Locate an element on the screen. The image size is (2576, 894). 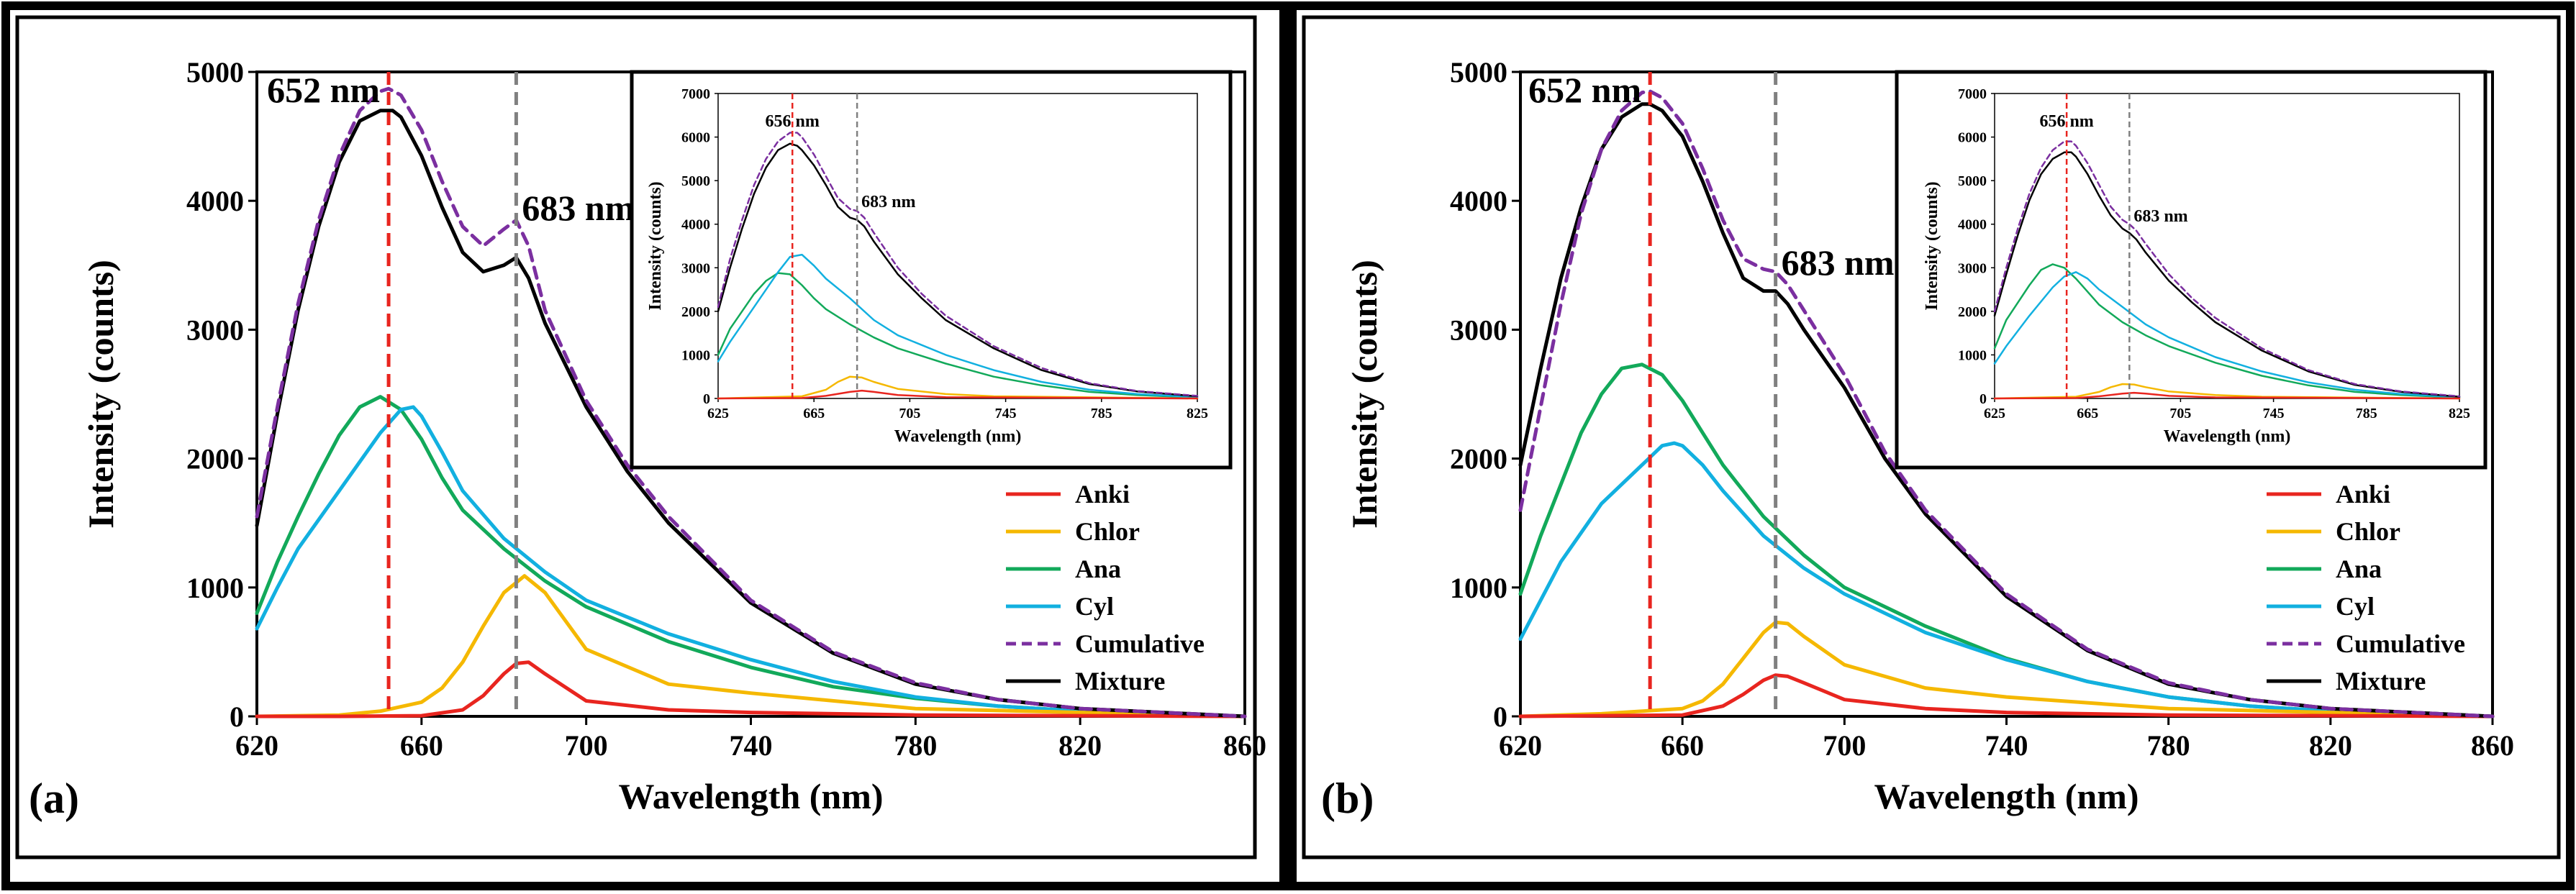
panel-b-y-tick-label: 0 is located at coordinates (1500, 717).